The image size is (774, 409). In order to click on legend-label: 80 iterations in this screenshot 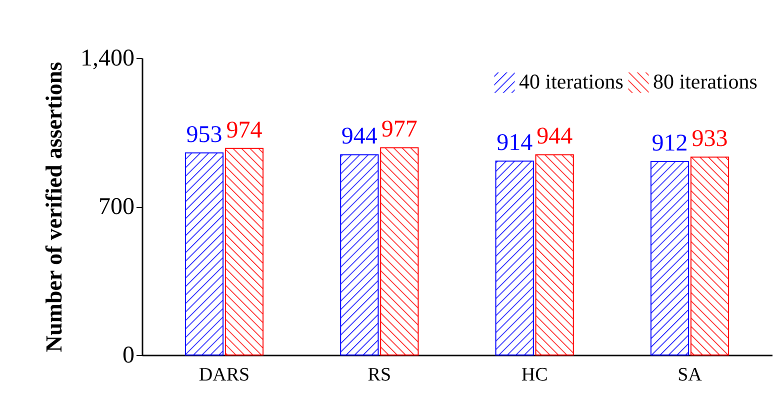, I will do `click(705, 82)`.